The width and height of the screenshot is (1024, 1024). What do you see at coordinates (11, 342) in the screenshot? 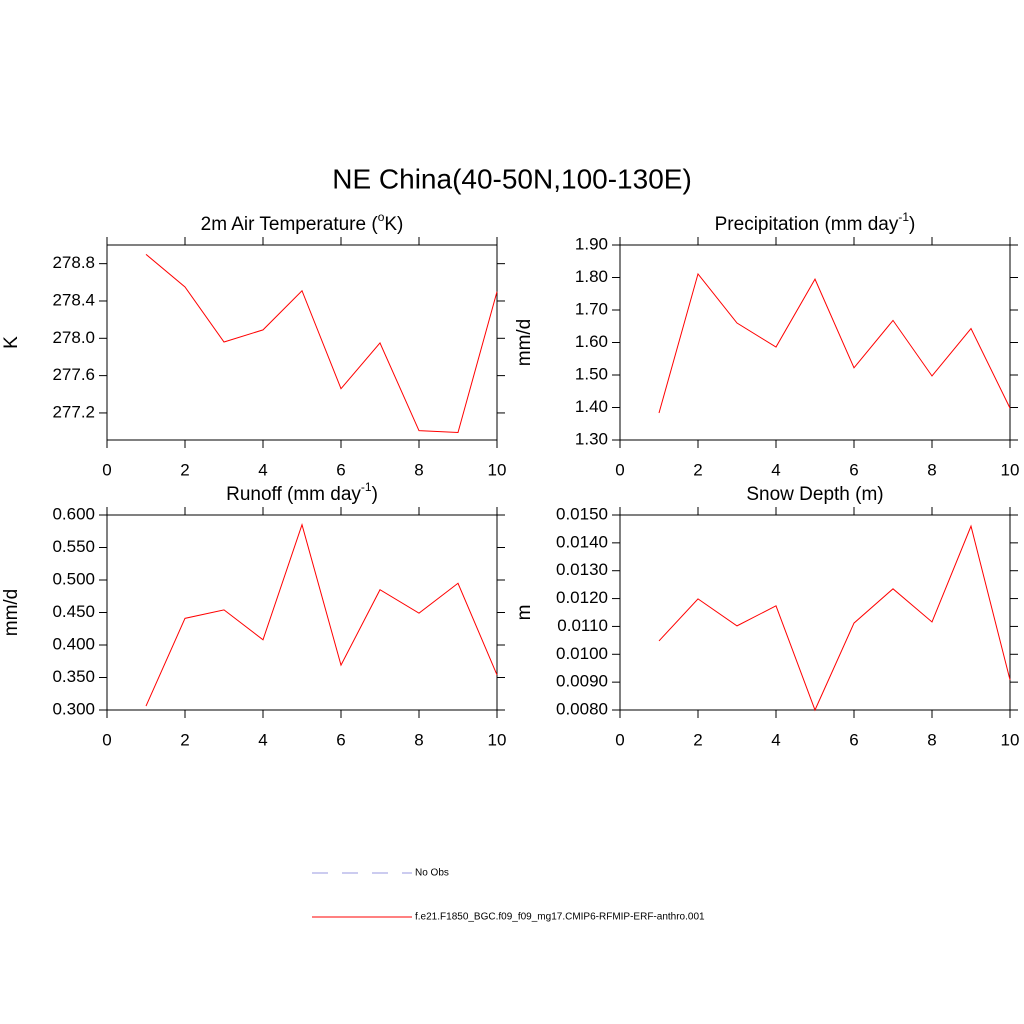
I see `y-axis-label: K` at bounding box center [11, 342].